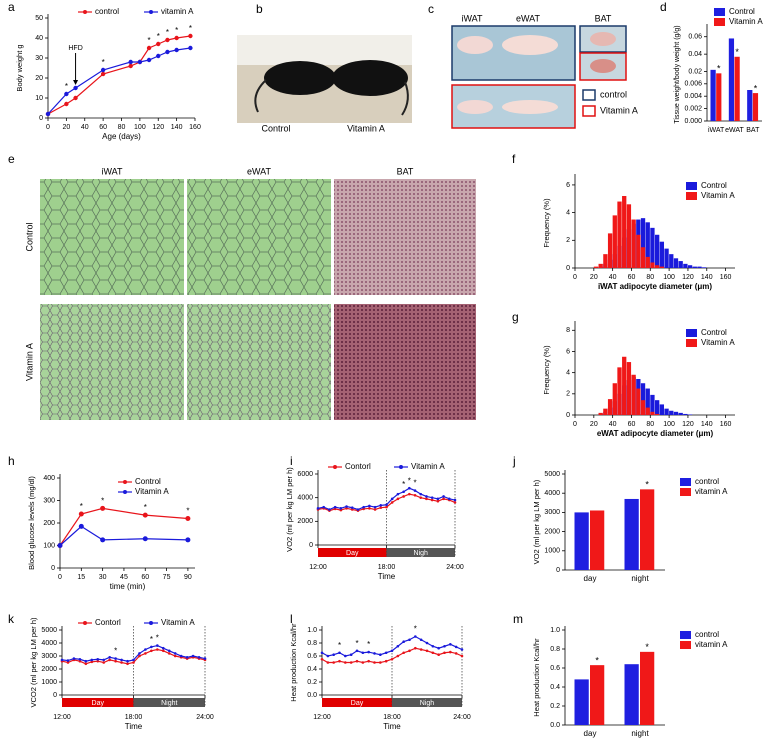 The height and width of the screenshot is (740, 772). Describe the element at coordinates (177, 127) in the screenshot. I see `x-tick-label: 140` at that location.